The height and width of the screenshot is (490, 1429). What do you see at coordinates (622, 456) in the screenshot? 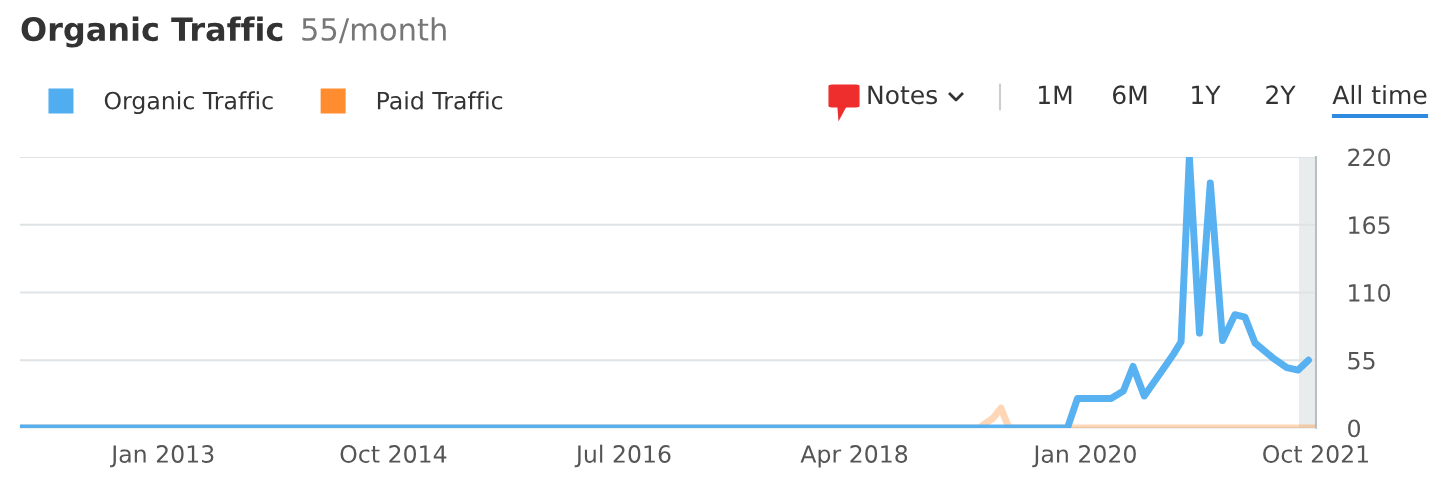
I see `x-tick-label: Jul 2016` at bounding box center [622, 456].